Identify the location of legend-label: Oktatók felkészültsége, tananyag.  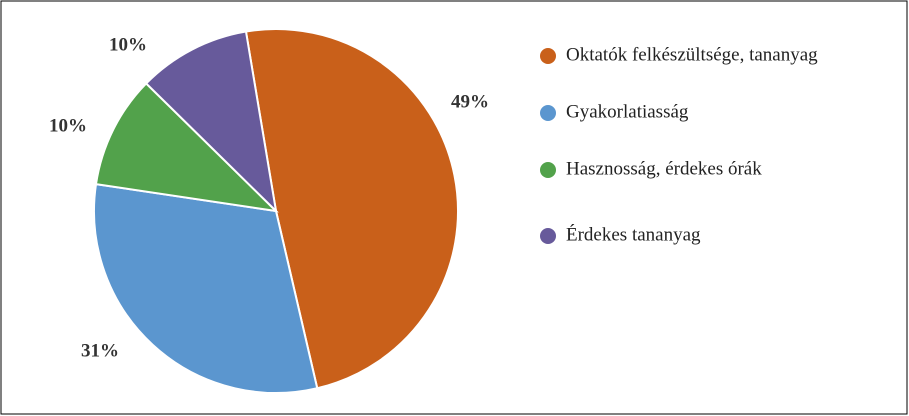
(692, 54).